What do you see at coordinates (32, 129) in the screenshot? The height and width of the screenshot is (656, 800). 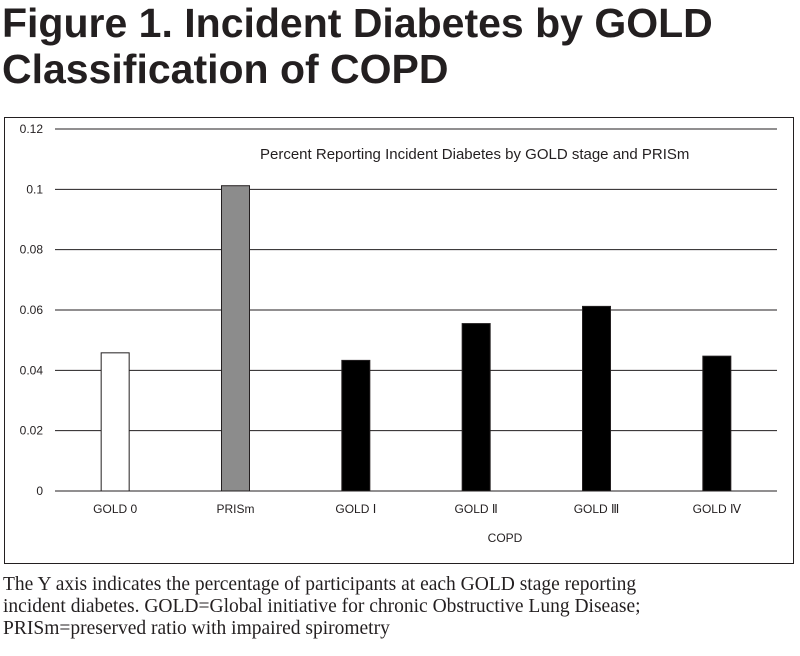 I see `y-tick-label: 0.12` at bounding box center [32, 129].